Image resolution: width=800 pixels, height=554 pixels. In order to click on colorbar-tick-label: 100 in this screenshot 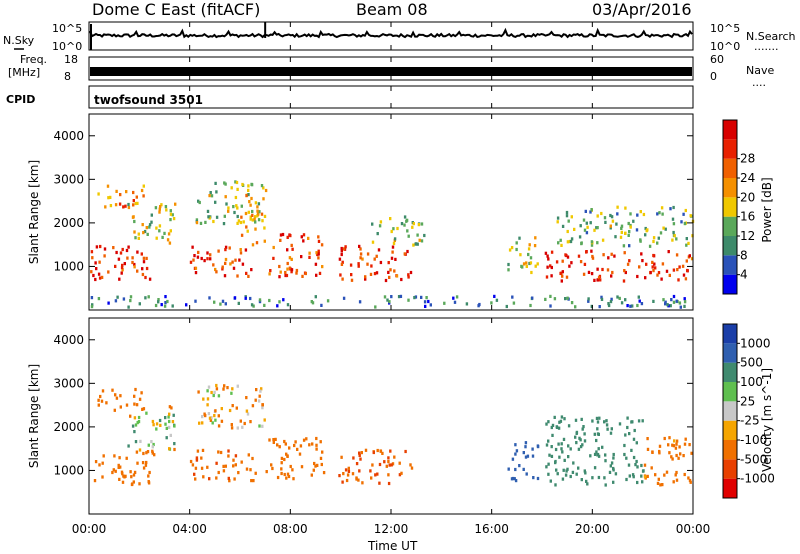, I will do `click(751, 382)`.